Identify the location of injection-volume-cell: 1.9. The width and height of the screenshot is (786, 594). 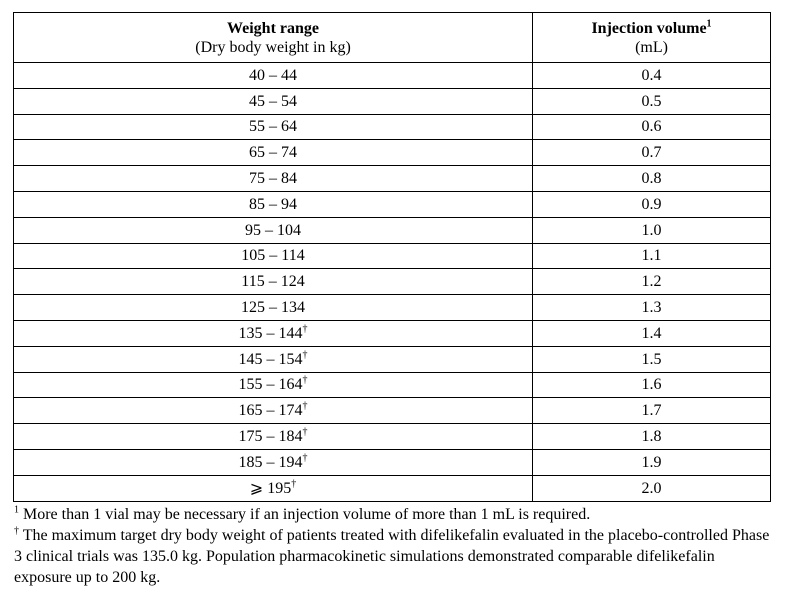
(651, 462).